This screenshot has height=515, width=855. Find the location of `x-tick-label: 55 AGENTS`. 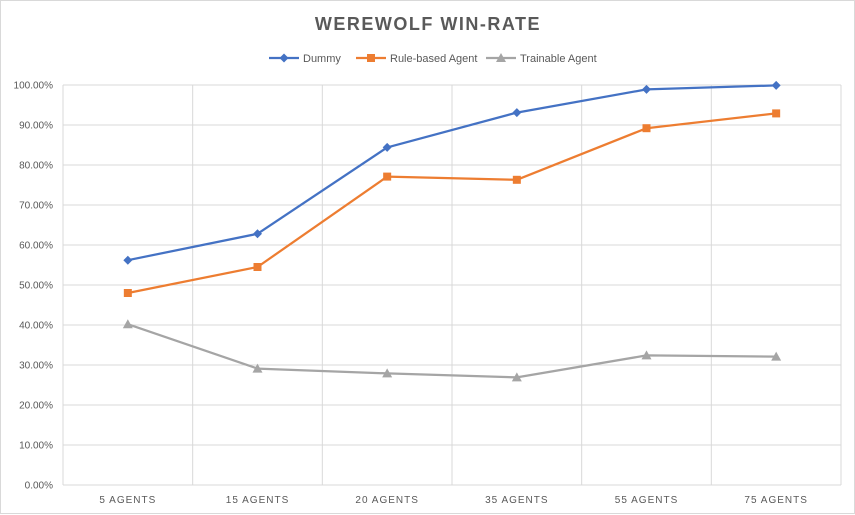

x-tick-label: 55 AGENTS is located at coordinates (646, 500).